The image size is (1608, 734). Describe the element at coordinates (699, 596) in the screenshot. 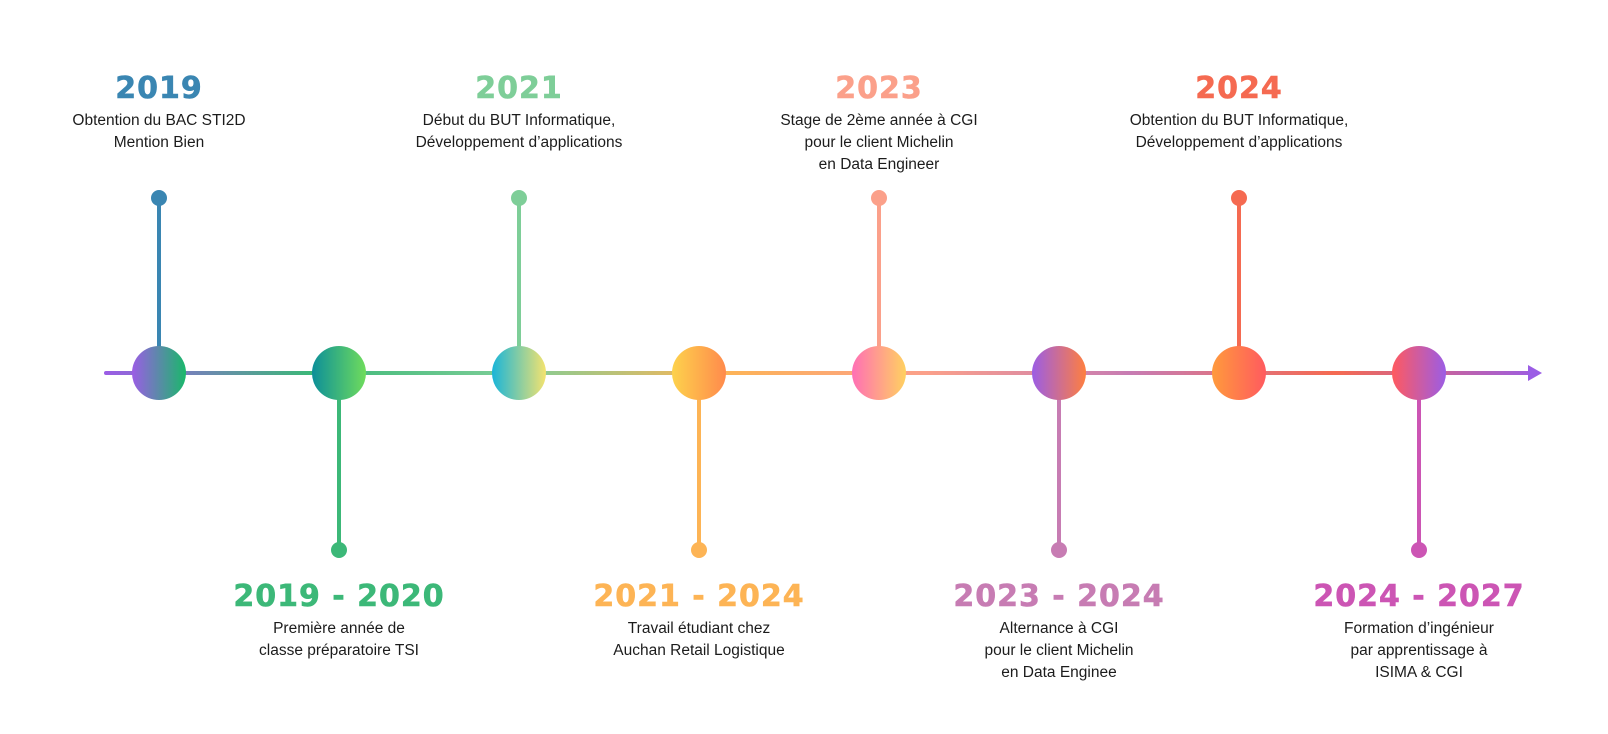

I see `event-year: 2021 - 2024` at that location.